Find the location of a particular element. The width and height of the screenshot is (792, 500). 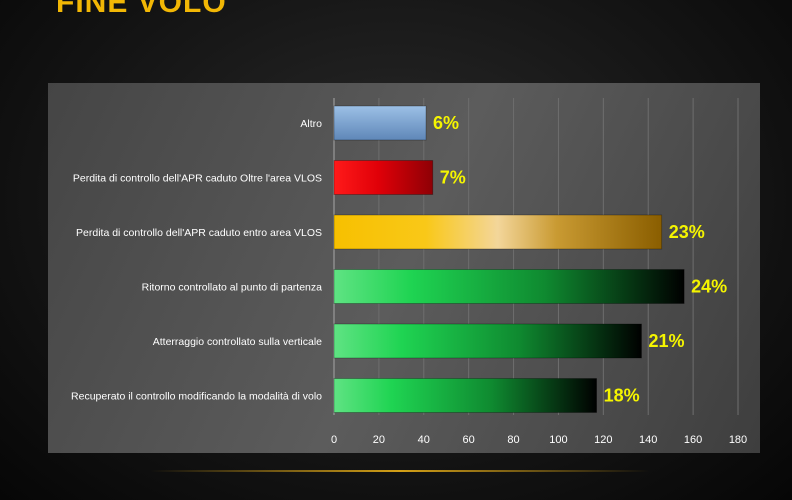

x-tick-label: 100 is located at coordinates (558, 440).